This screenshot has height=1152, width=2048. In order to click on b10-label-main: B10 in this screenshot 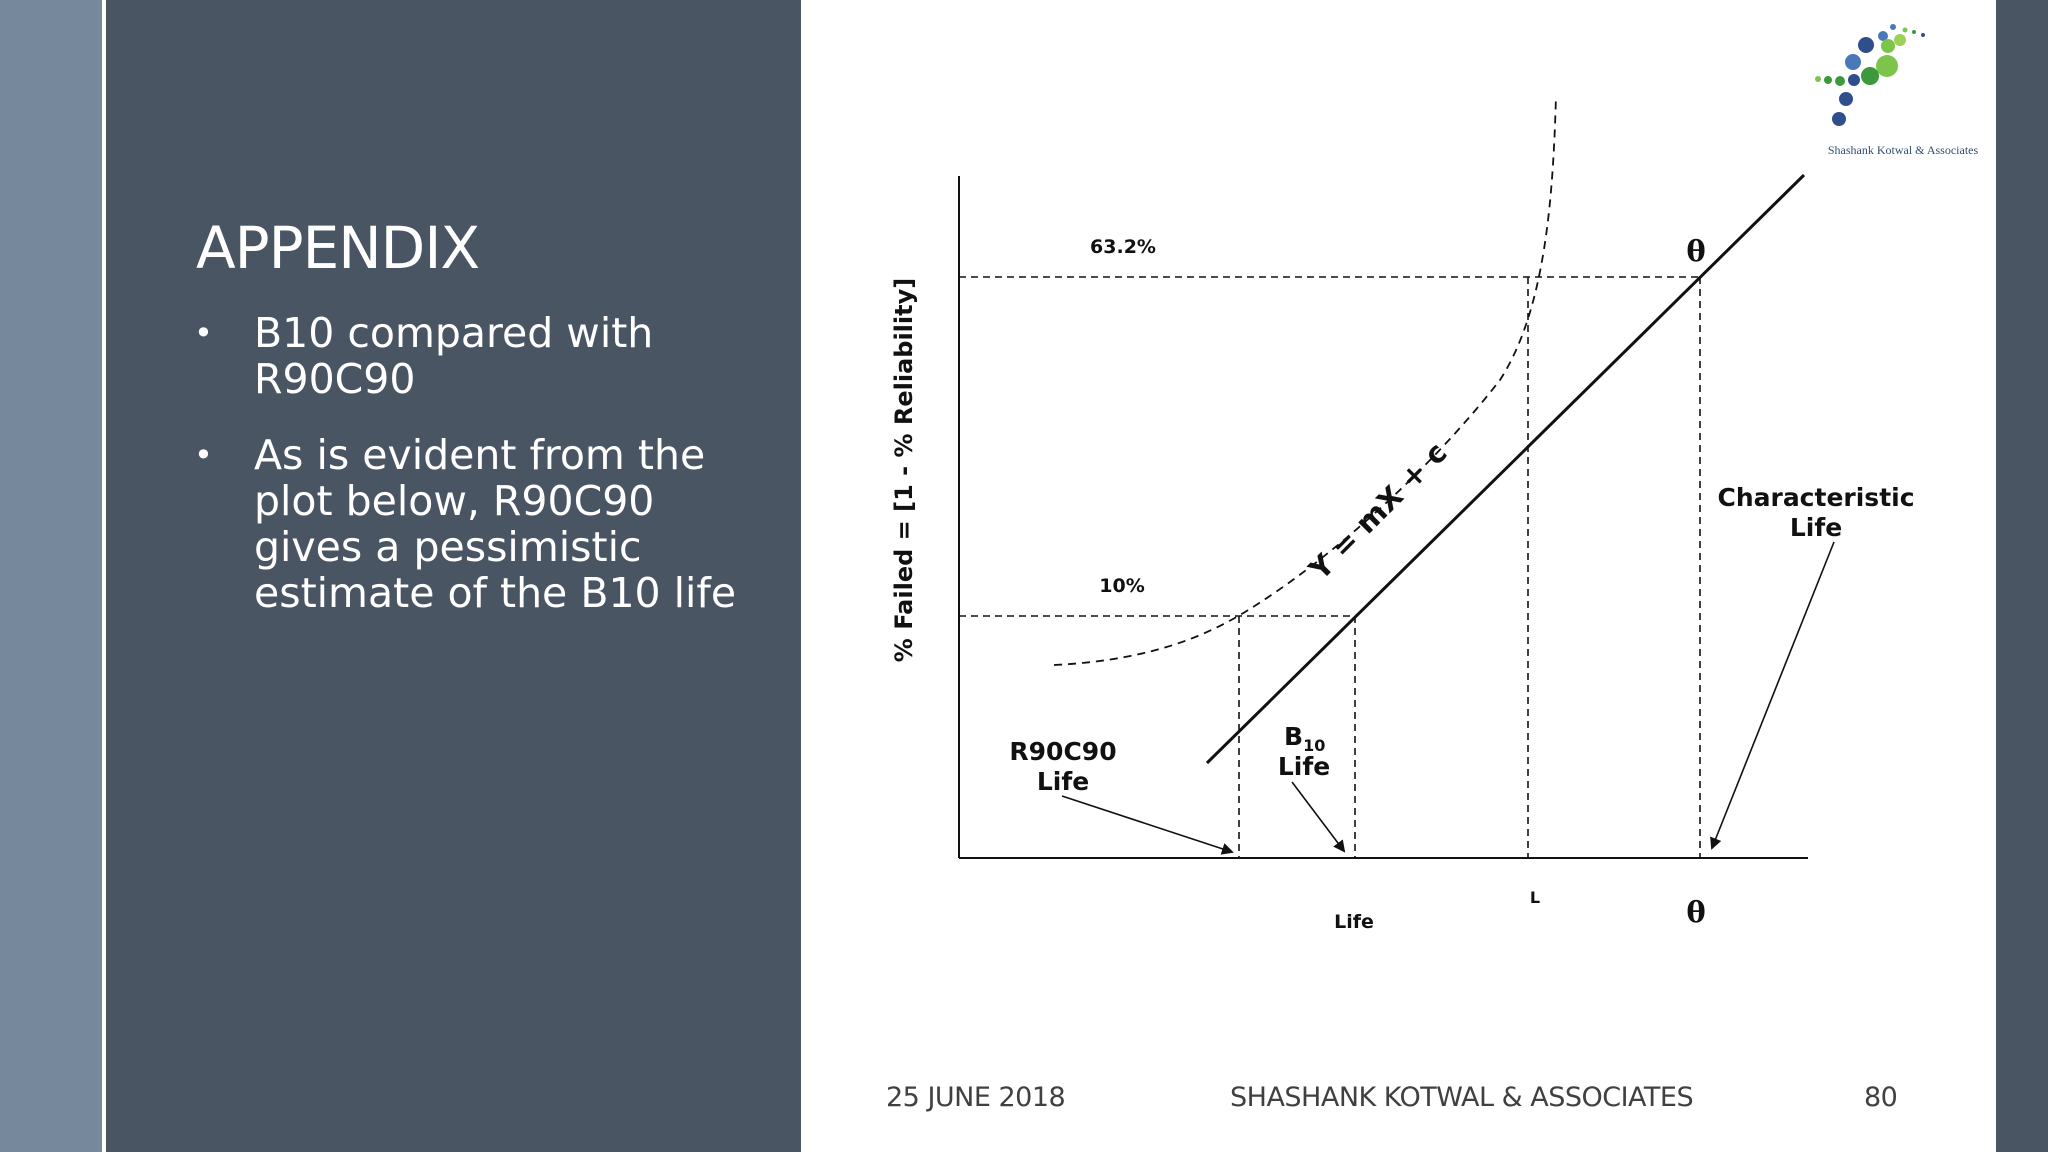, I will do `click(1304, 738)`.